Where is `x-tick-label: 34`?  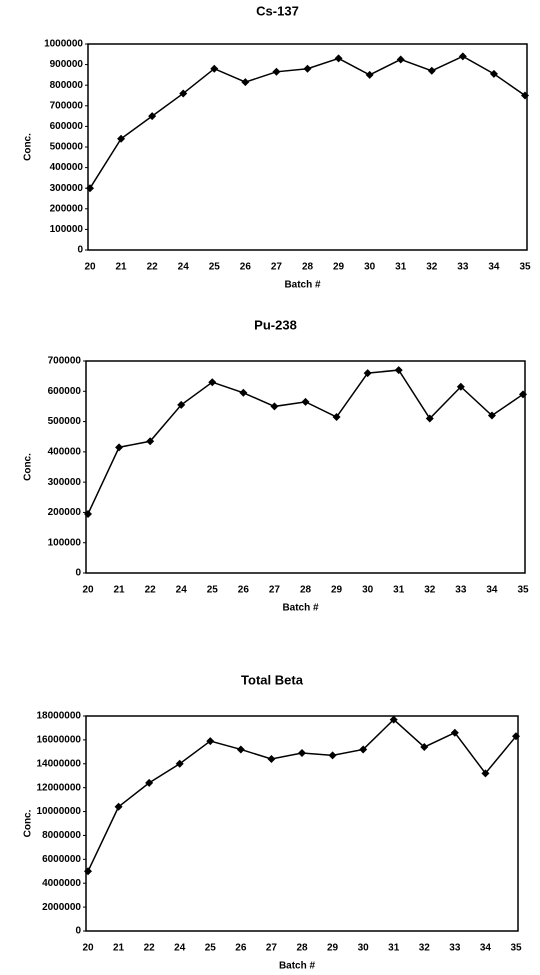 x-tick-label: 34 is located at coordinates (492, 590).